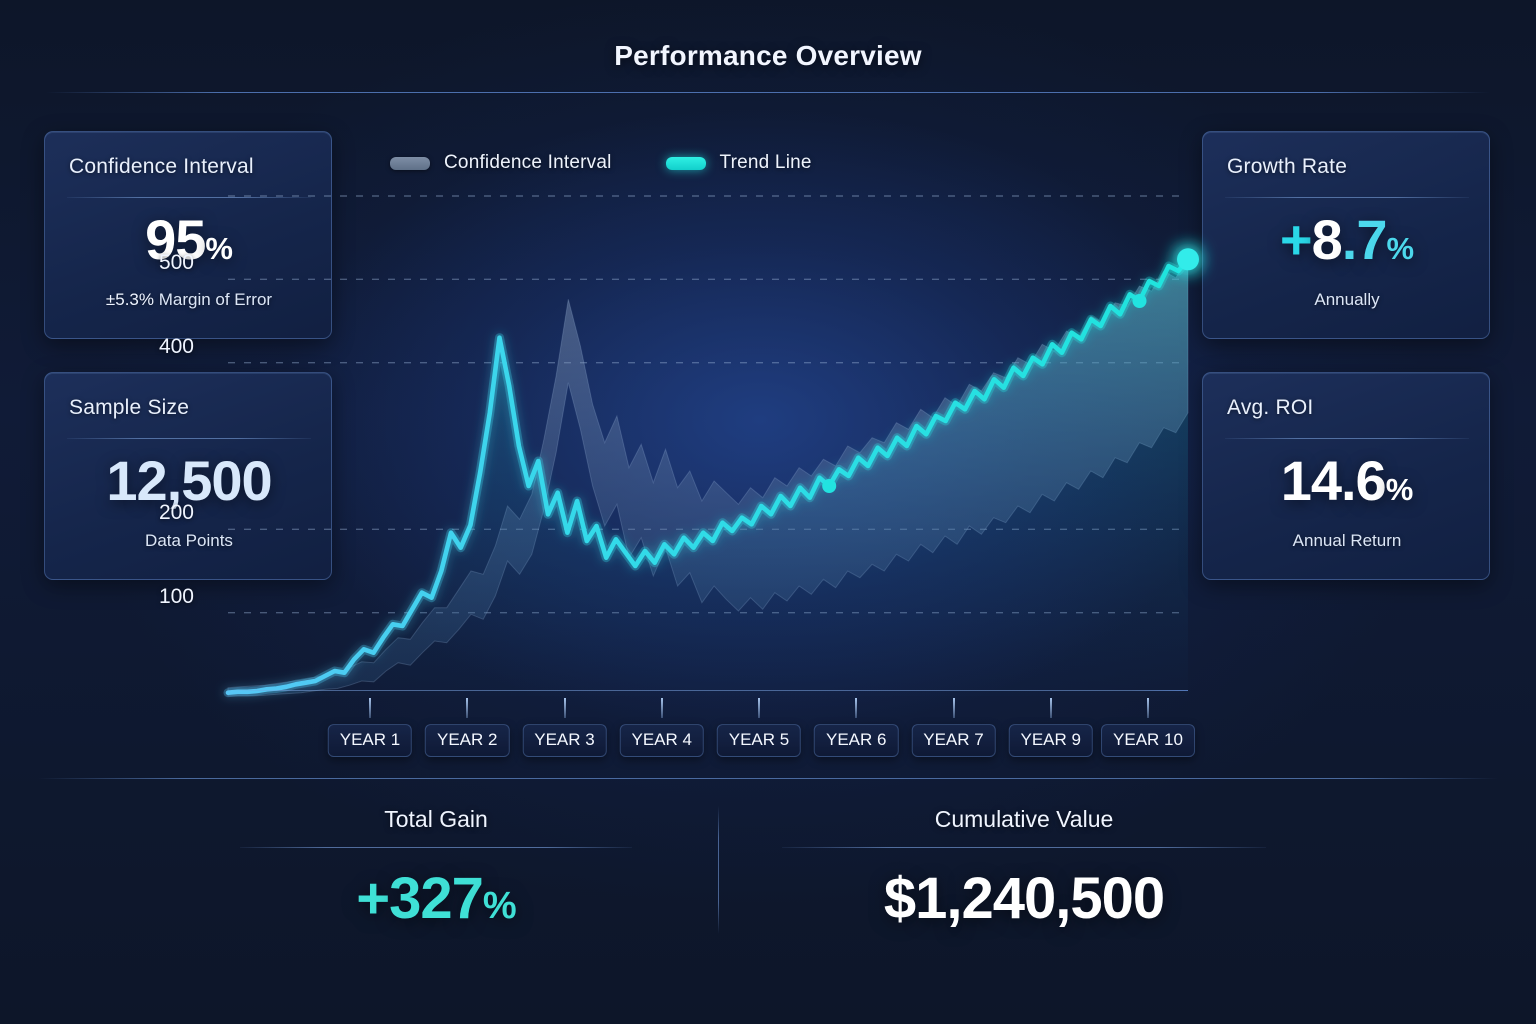 The height and width of the screenshot is (1024, 1536). I want to click on y-axis-tick-label: 500, so click(176, 263).